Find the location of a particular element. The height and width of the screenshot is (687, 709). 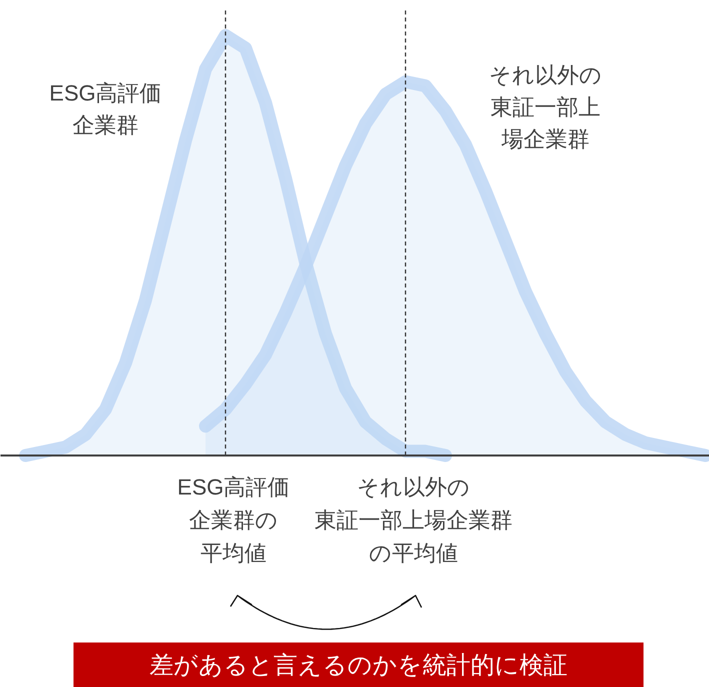

text: それ以外の東証一部上場企業群の平均値 is located at coordinates (413, 520).